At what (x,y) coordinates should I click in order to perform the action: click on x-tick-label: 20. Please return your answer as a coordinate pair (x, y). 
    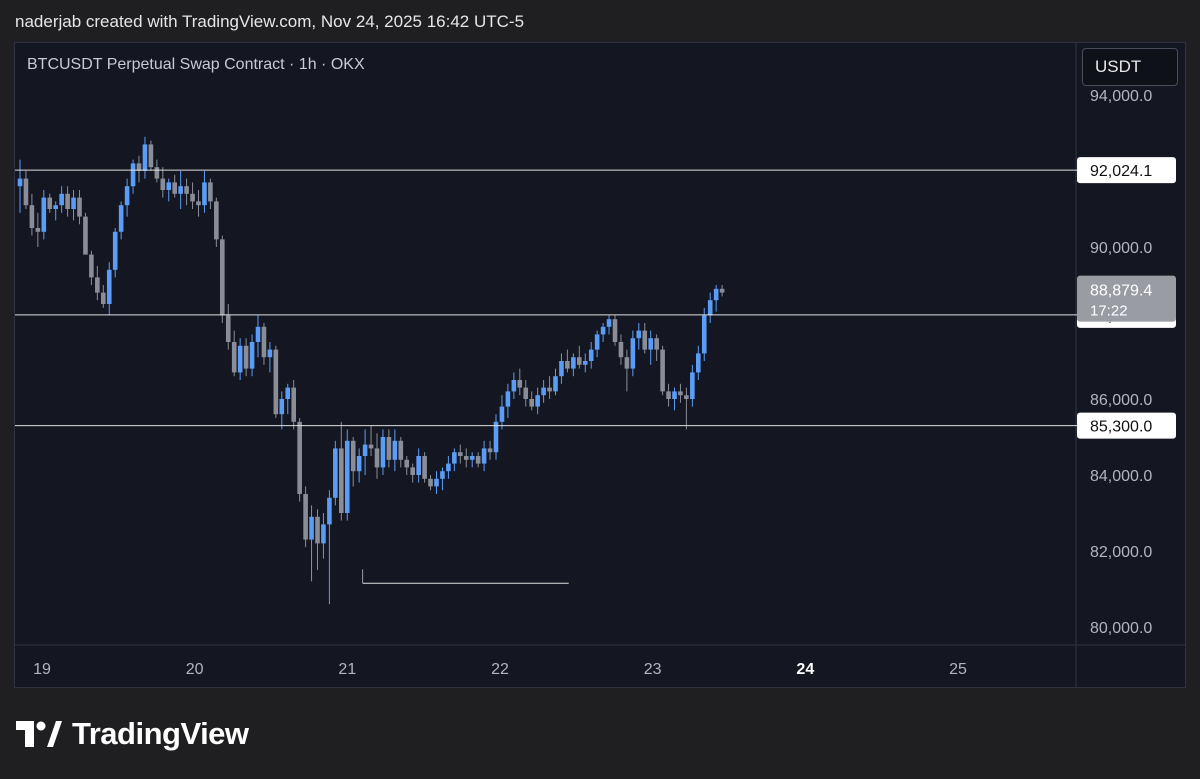
    Looking at the image, I should click on (195, 669).